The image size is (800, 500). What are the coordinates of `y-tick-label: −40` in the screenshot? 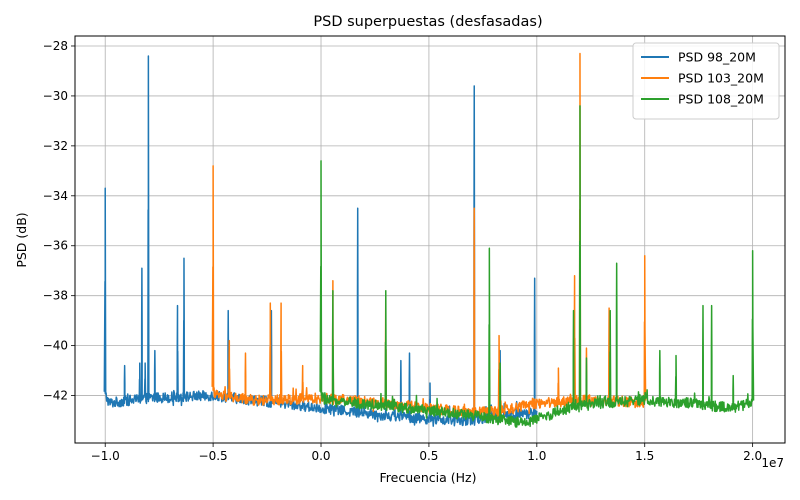 It's located at (55, 346).